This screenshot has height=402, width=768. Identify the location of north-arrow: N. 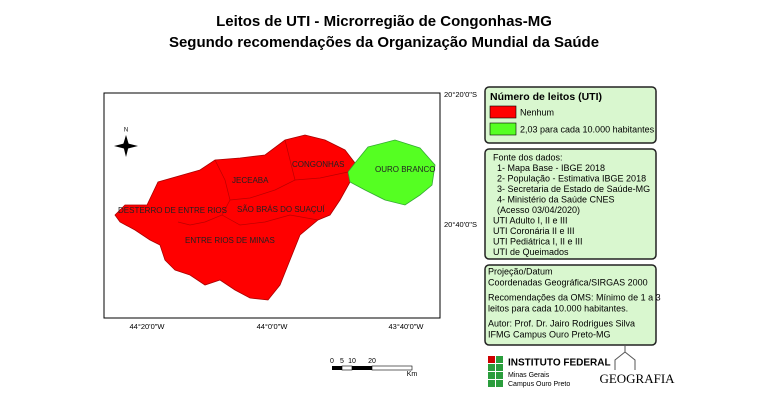
(126, 142).